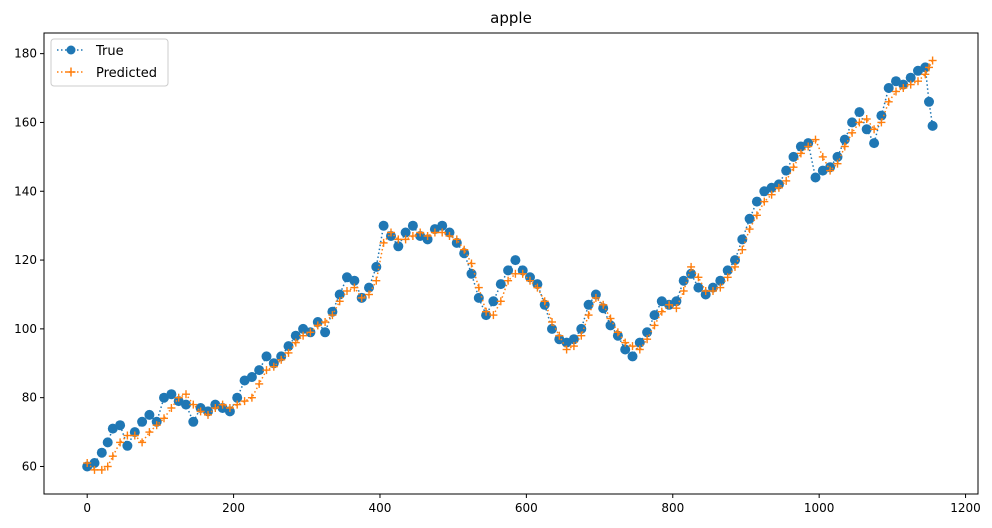 The image size is (992, 528). Describe the element at coordinates (511, 18) in the screenshot. I see `chart-title: apple` at that location.